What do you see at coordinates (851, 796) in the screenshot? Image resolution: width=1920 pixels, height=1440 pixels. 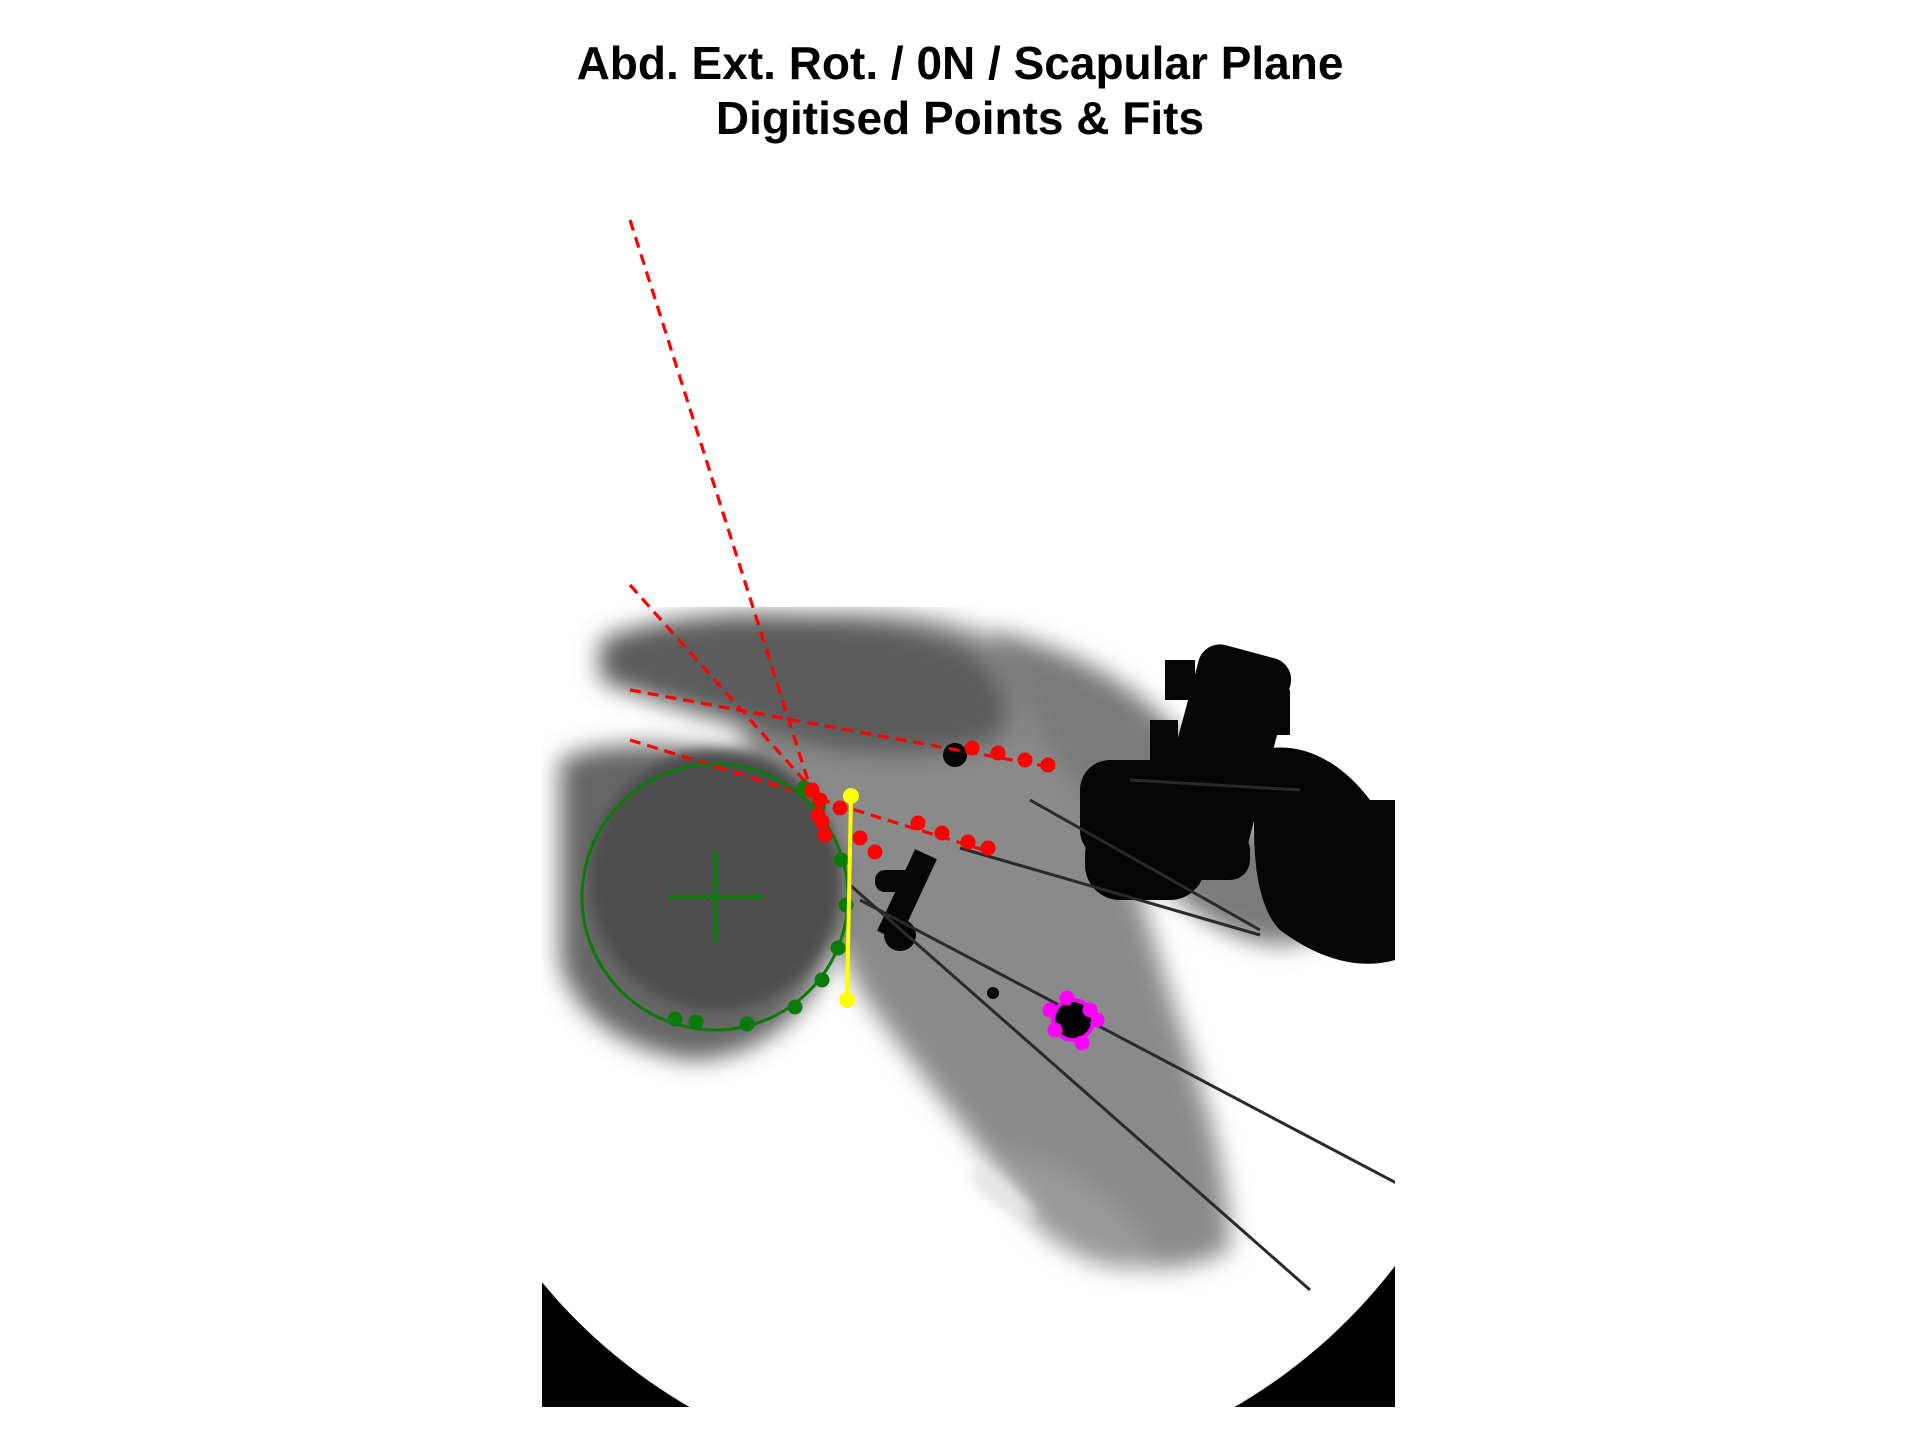 I see `yellow-point-top` at bounding box center [851, 796].